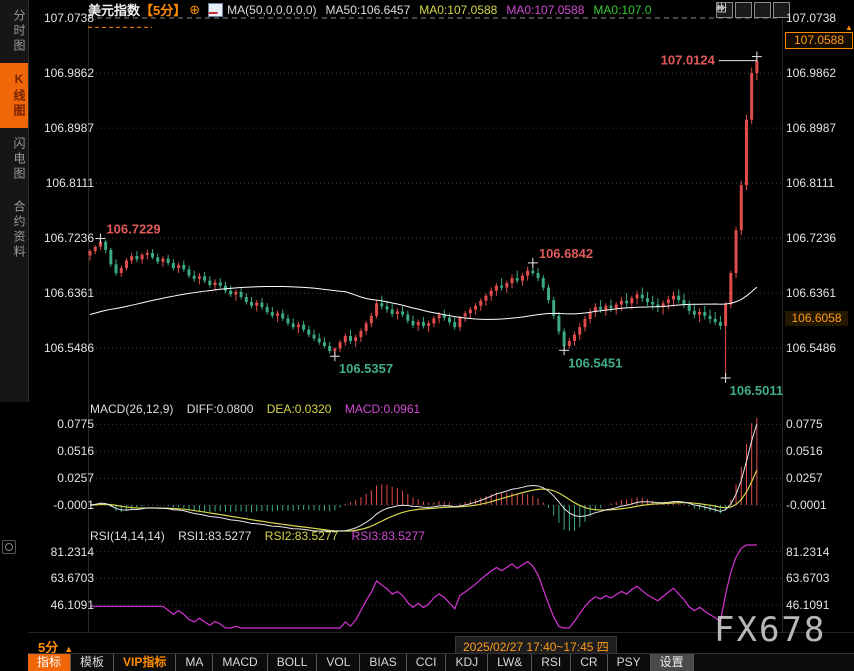 This screenshot has width=854, height=671. I want to click on period-selector: 5分 ▲, so click(55, 646).